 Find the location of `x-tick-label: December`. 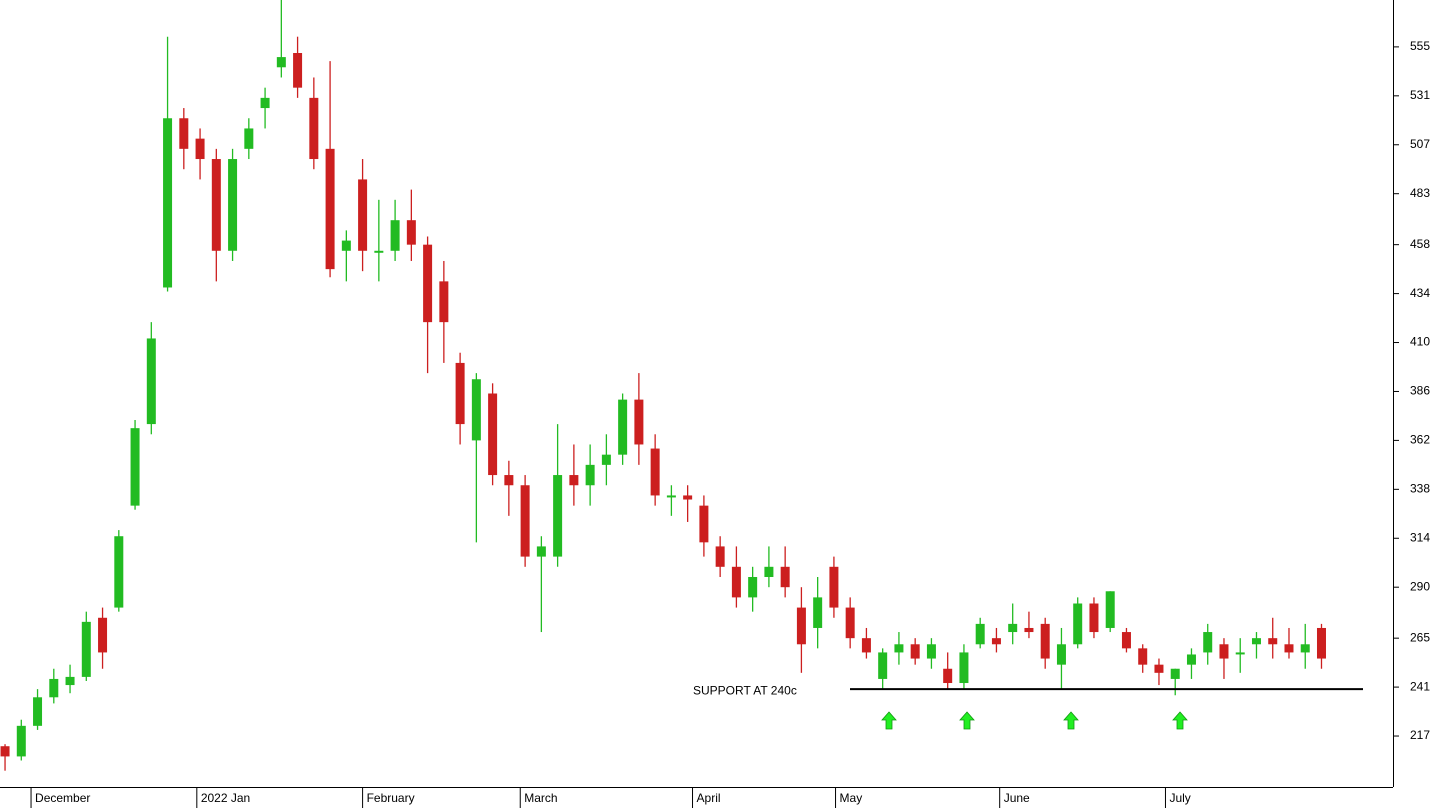

x-tick-label: December is located at coordinates (62, 798).